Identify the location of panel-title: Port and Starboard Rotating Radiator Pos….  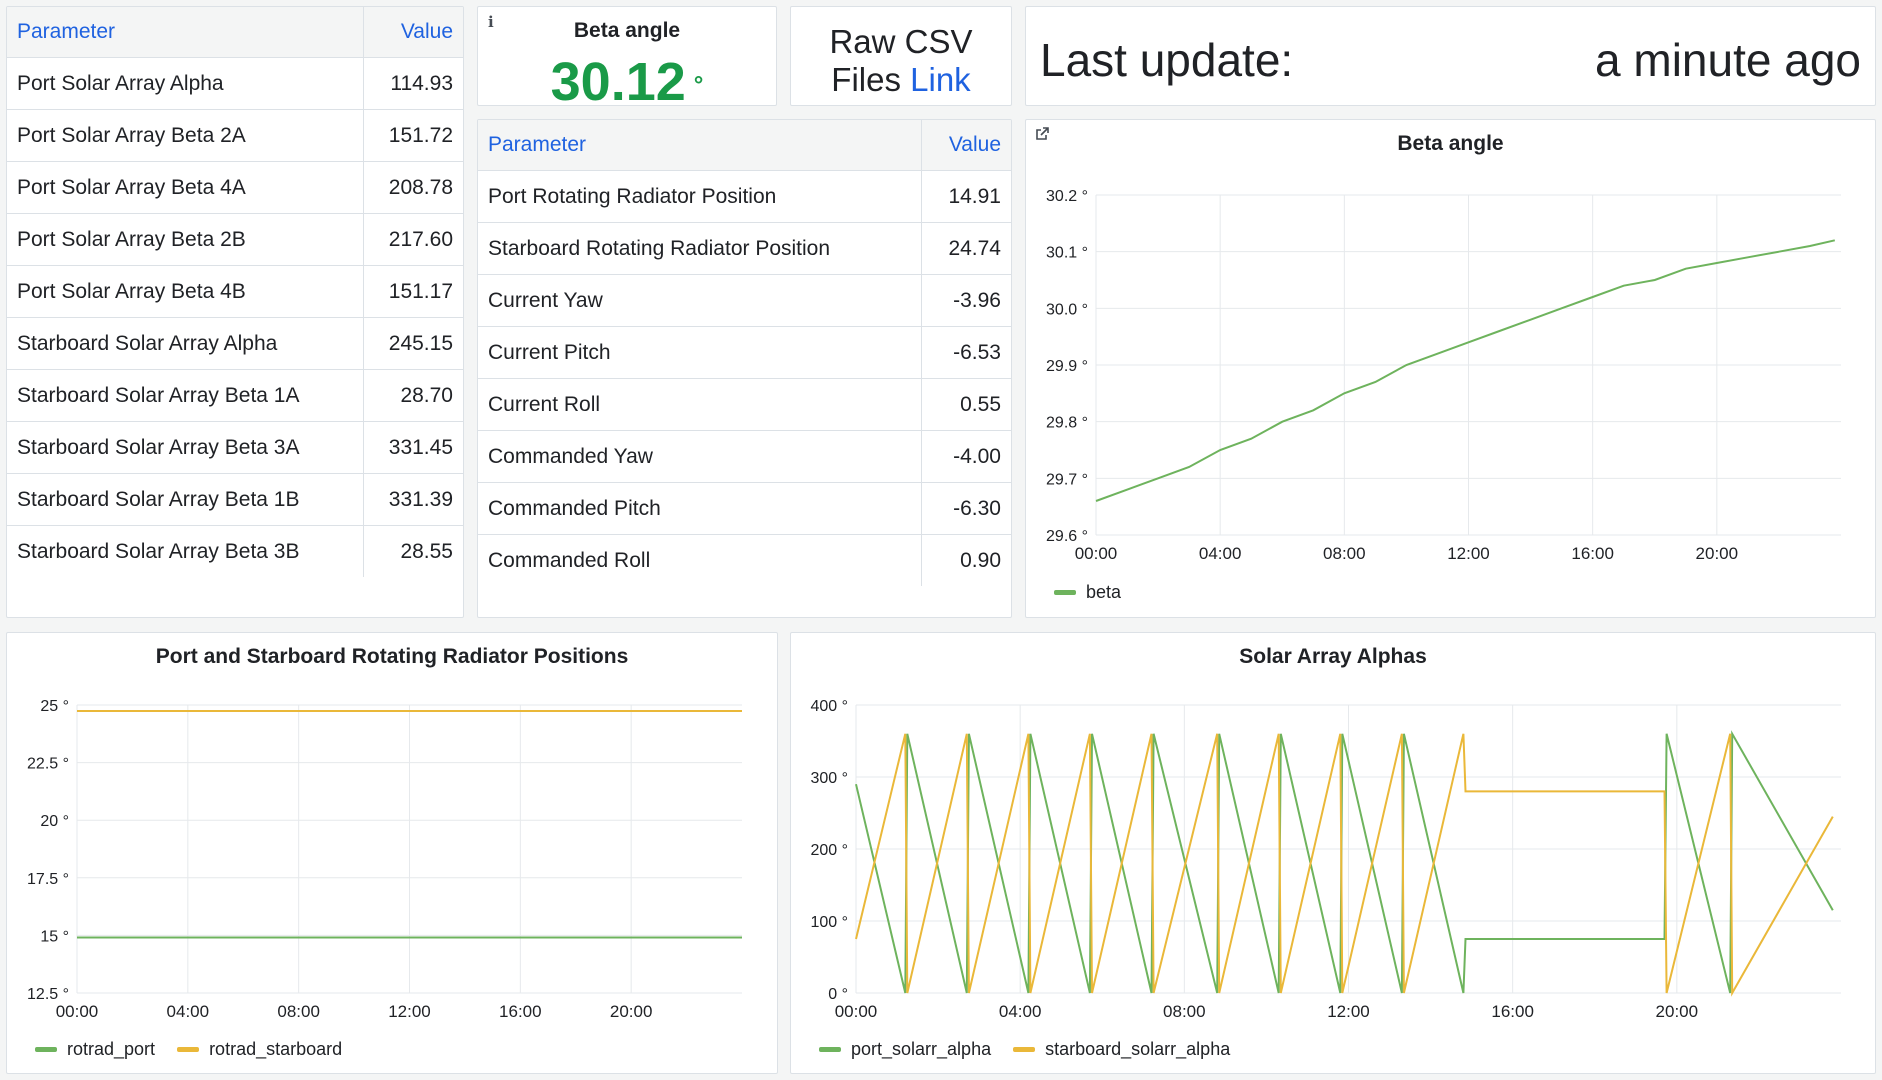
(392, 656).